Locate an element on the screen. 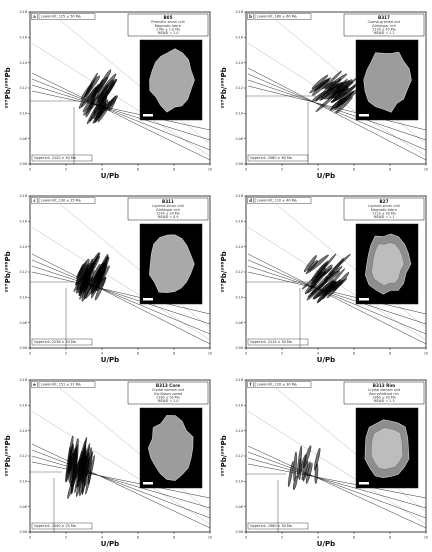 The height and width of the screenshot is (552, 432). y-tick-label: 0.08 is located at coordinates (239, 507).